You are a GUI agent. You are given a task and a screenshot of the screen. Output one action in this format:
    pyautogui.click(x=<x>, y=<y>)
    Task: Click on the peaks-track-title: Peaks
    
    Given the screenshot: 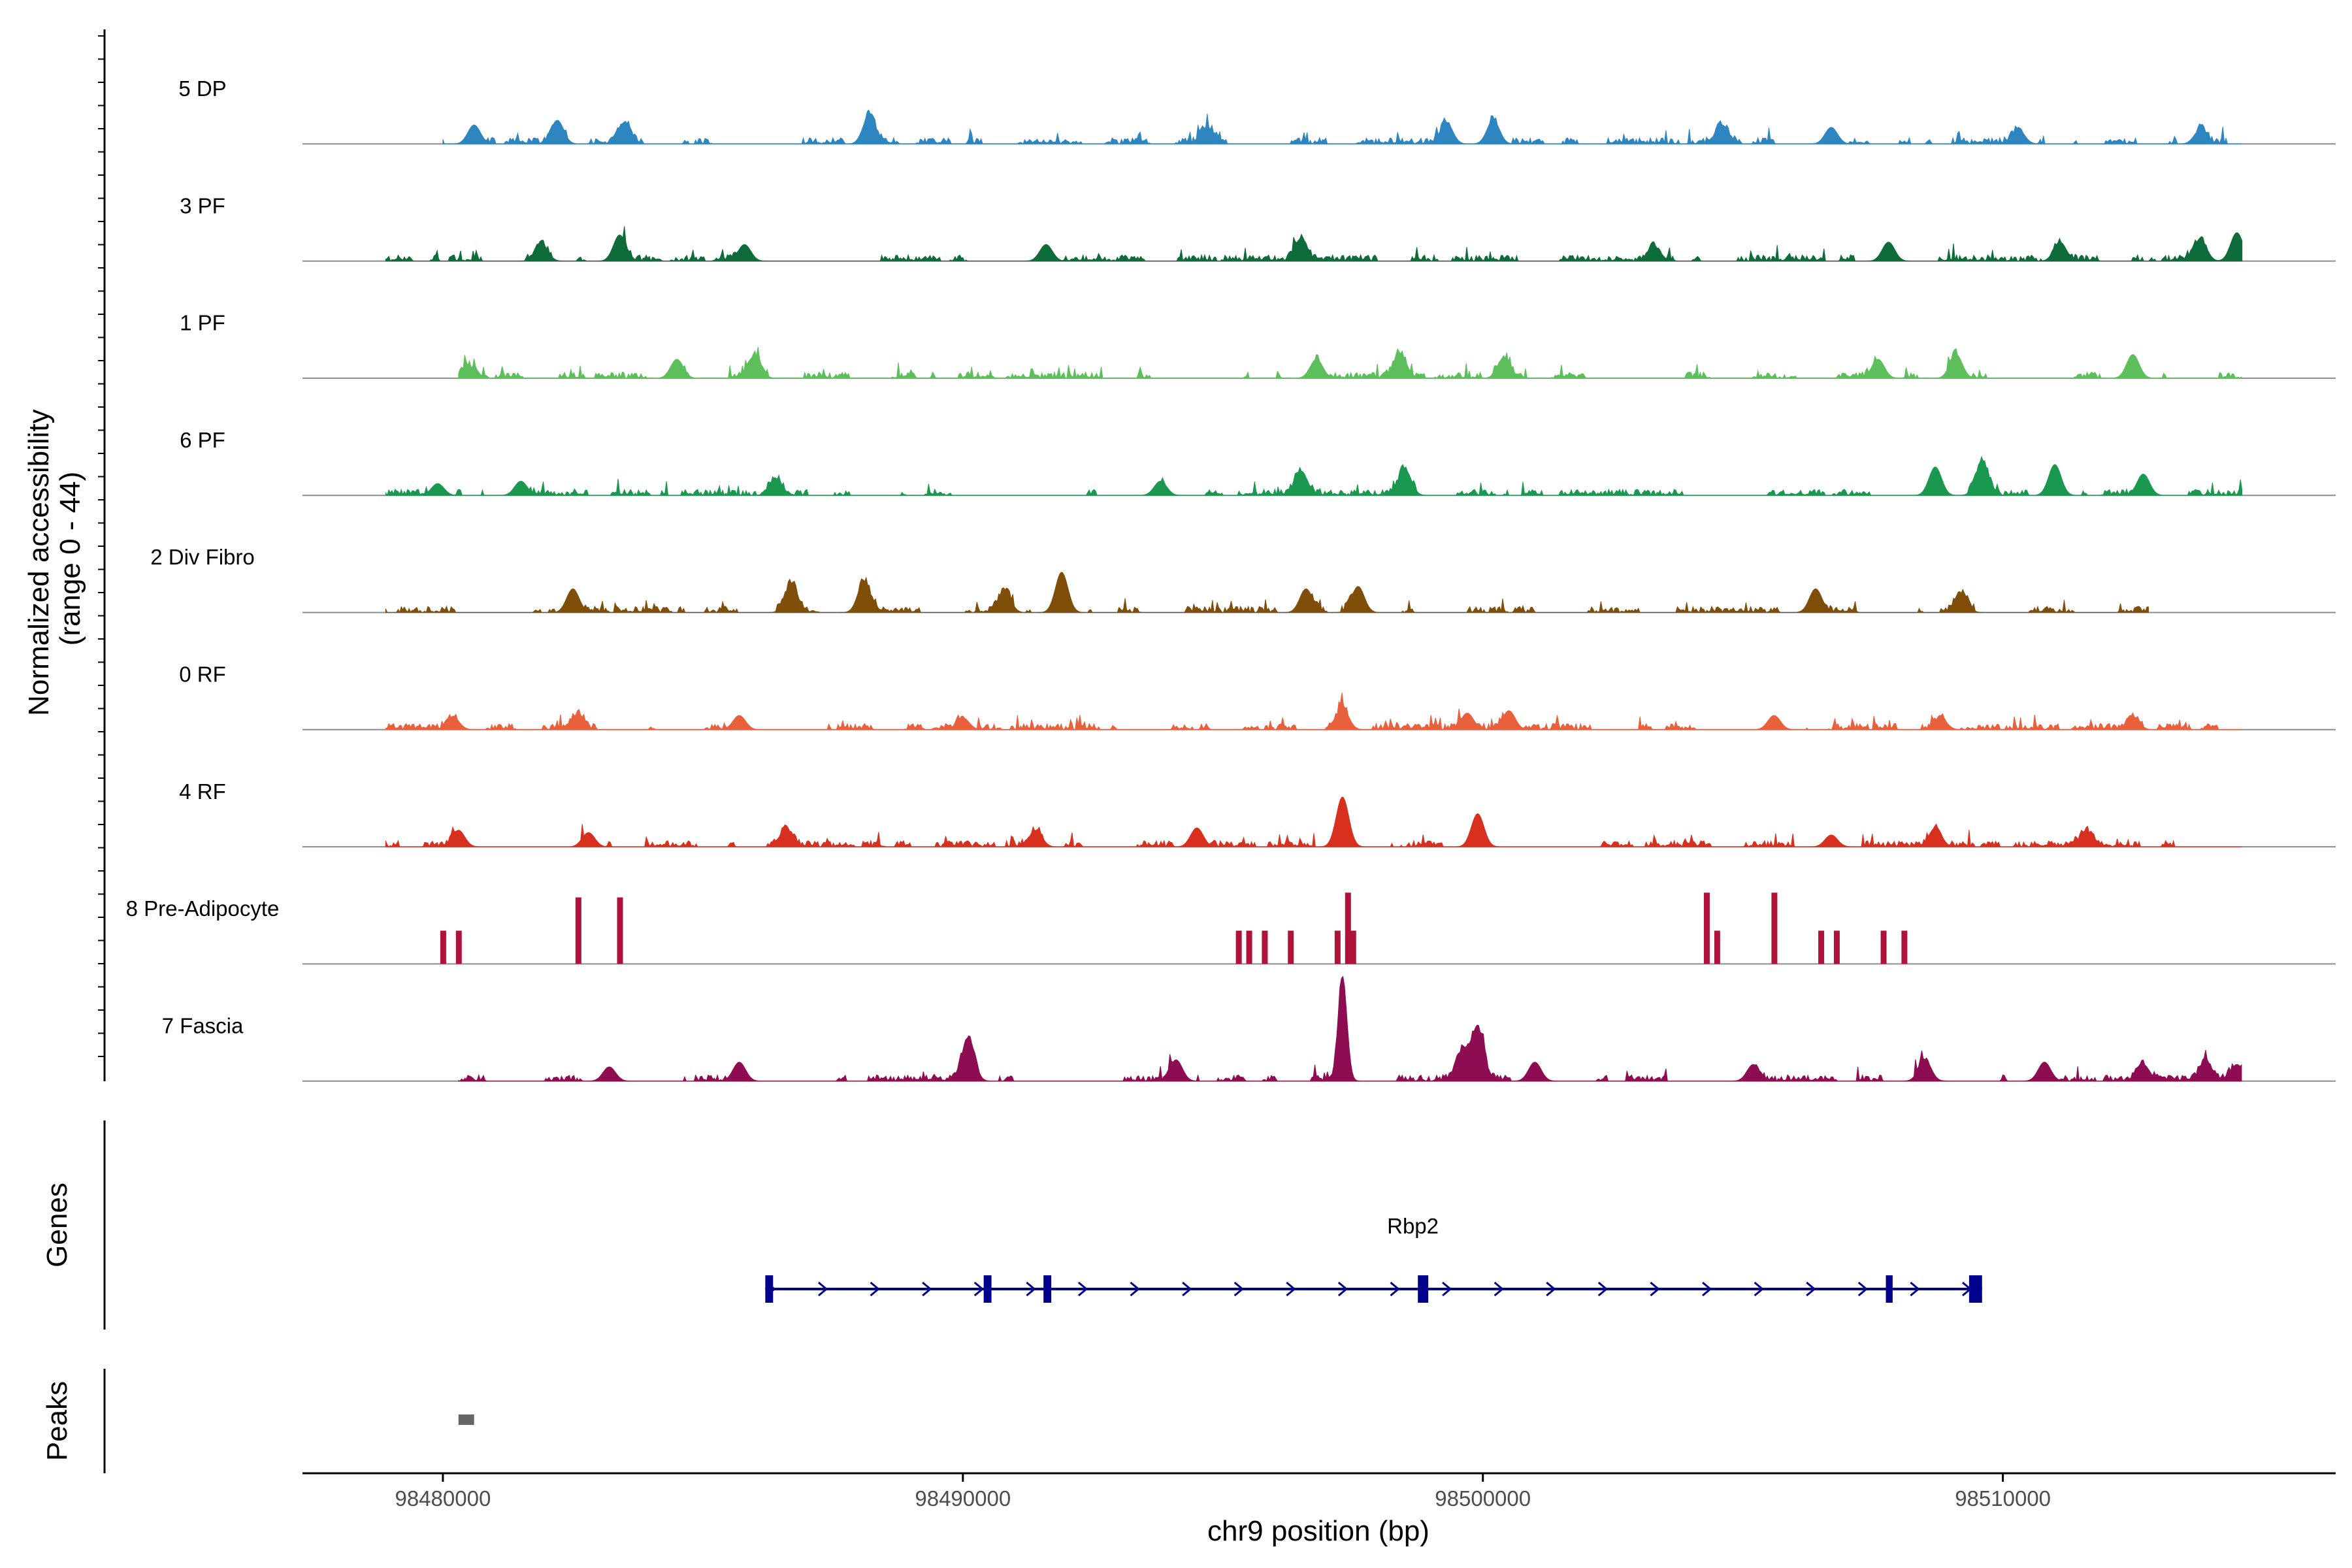 What is the action you would take?
    pyautogui.click(x=57, y=1421)
    